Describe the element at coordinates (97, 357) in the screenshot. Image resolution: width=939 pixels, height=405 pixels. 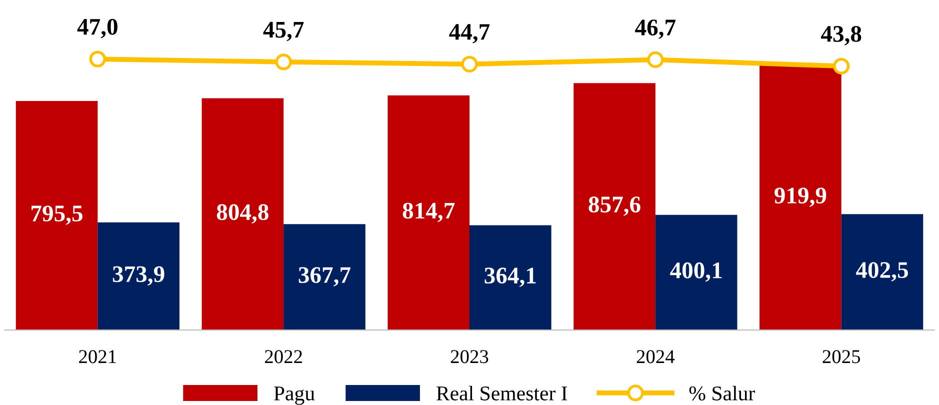
I see `x-tick-label: 2021` at that location.